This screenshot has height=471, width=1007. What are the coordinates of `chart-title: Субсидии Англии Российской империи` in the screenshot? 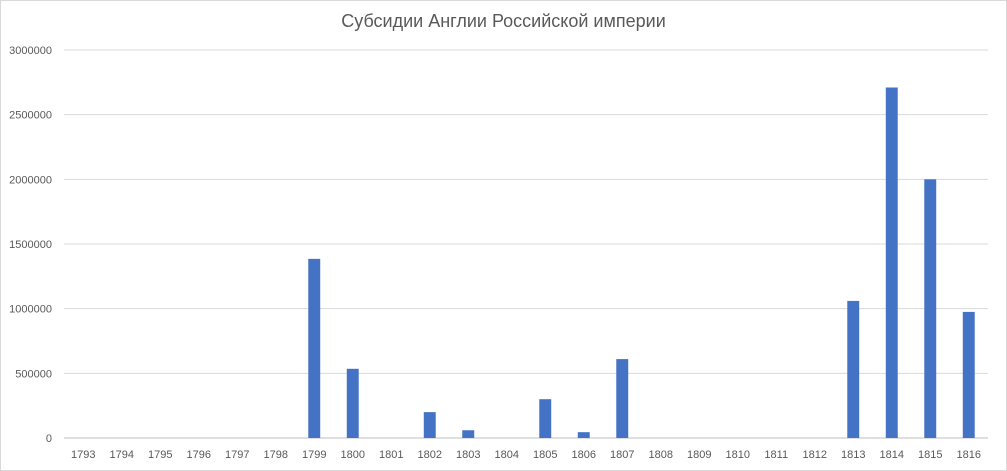 It's located at (503, 21).